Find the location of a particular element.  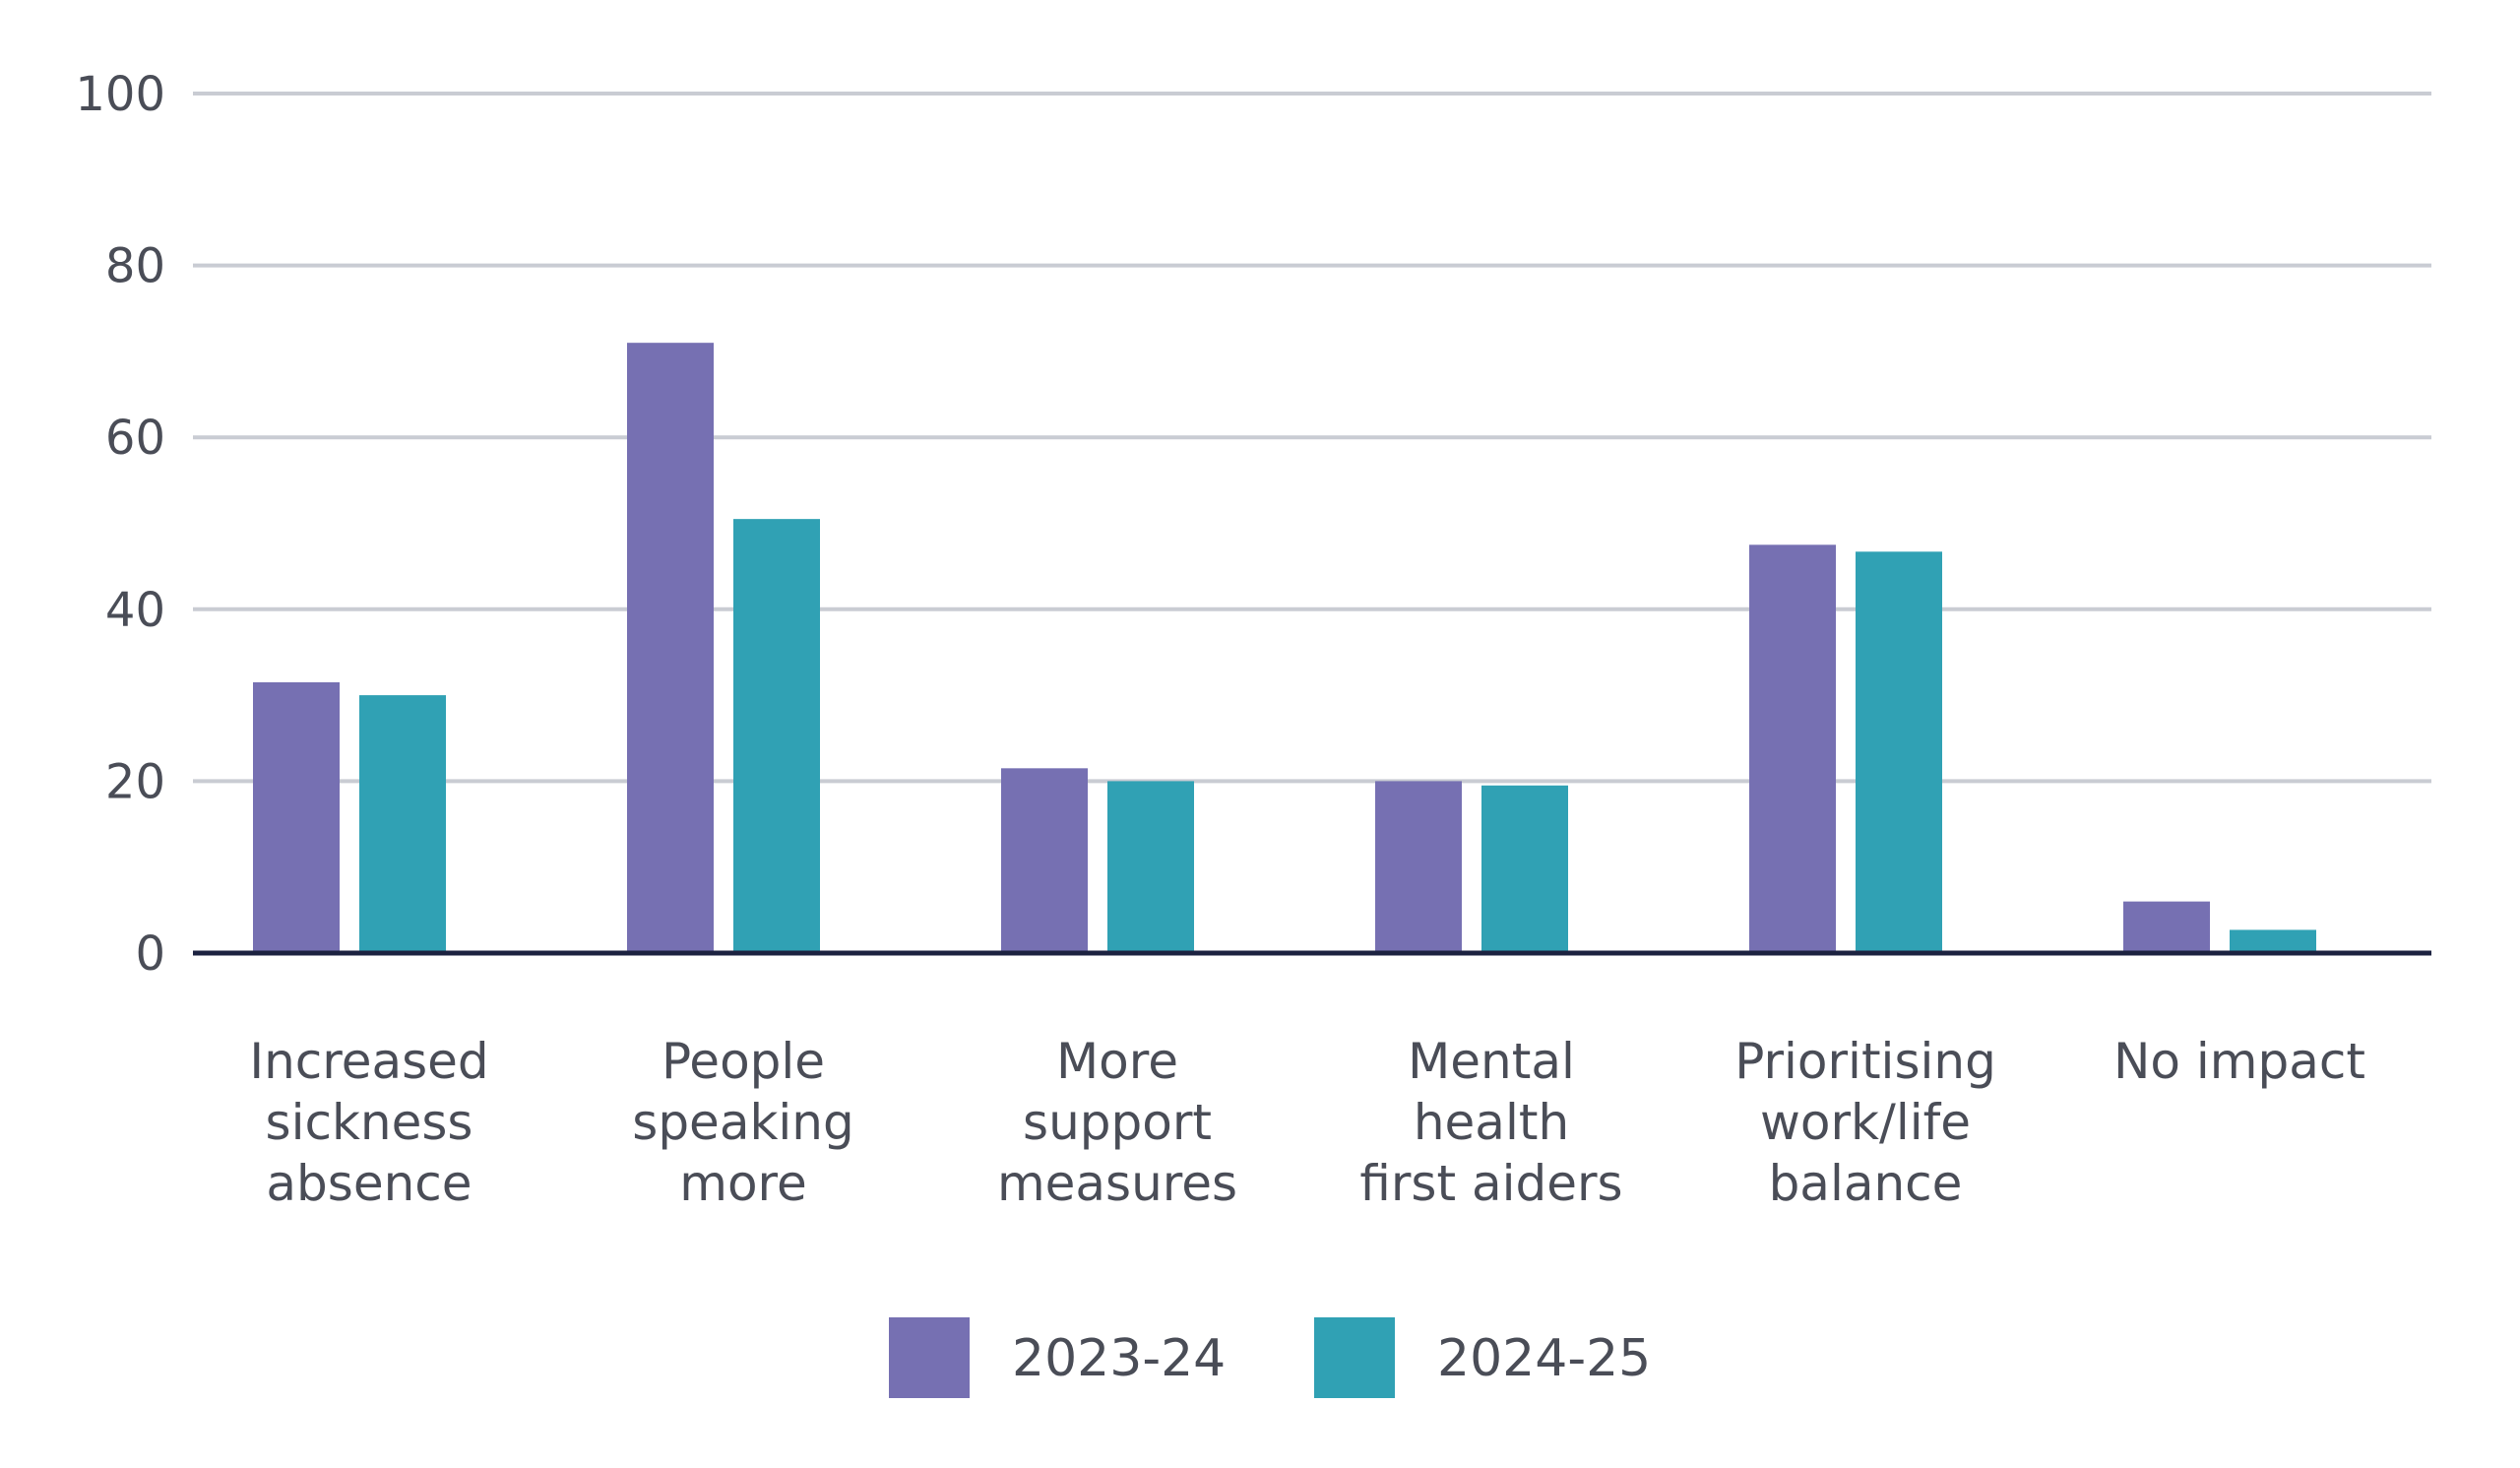

category-label: first aiders is located at coordinates (1490, 1183).